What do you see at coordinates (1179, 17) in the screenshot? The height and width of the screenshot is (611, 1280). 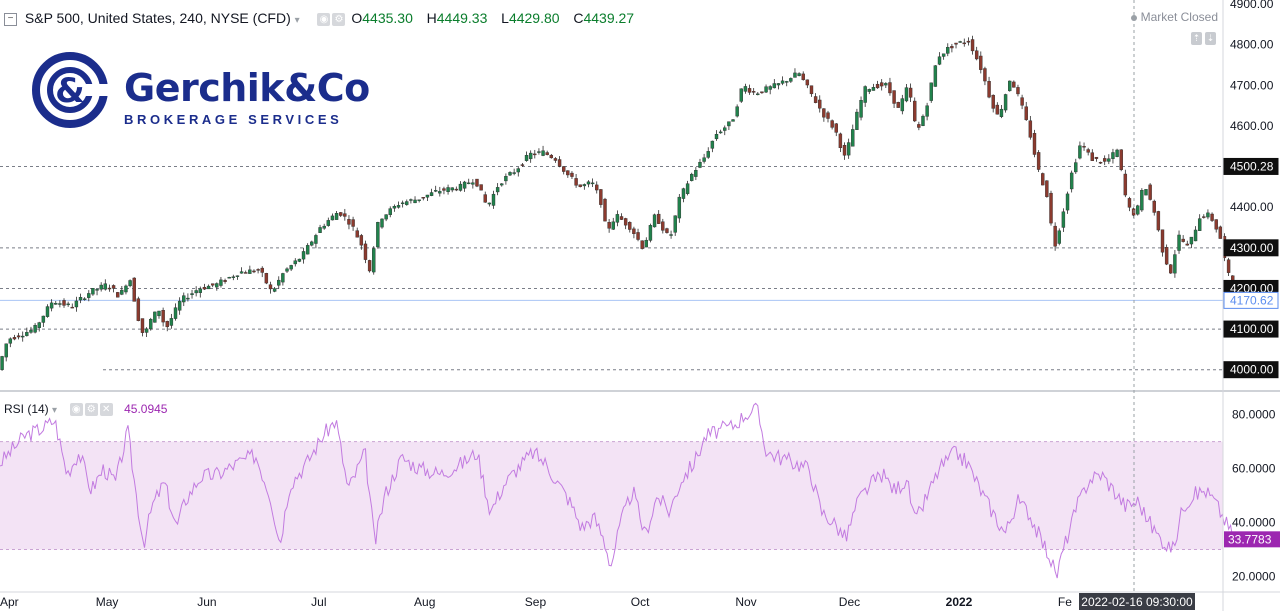 I see `market-status-text: Market Closed` at bounding box center [1179, 17].